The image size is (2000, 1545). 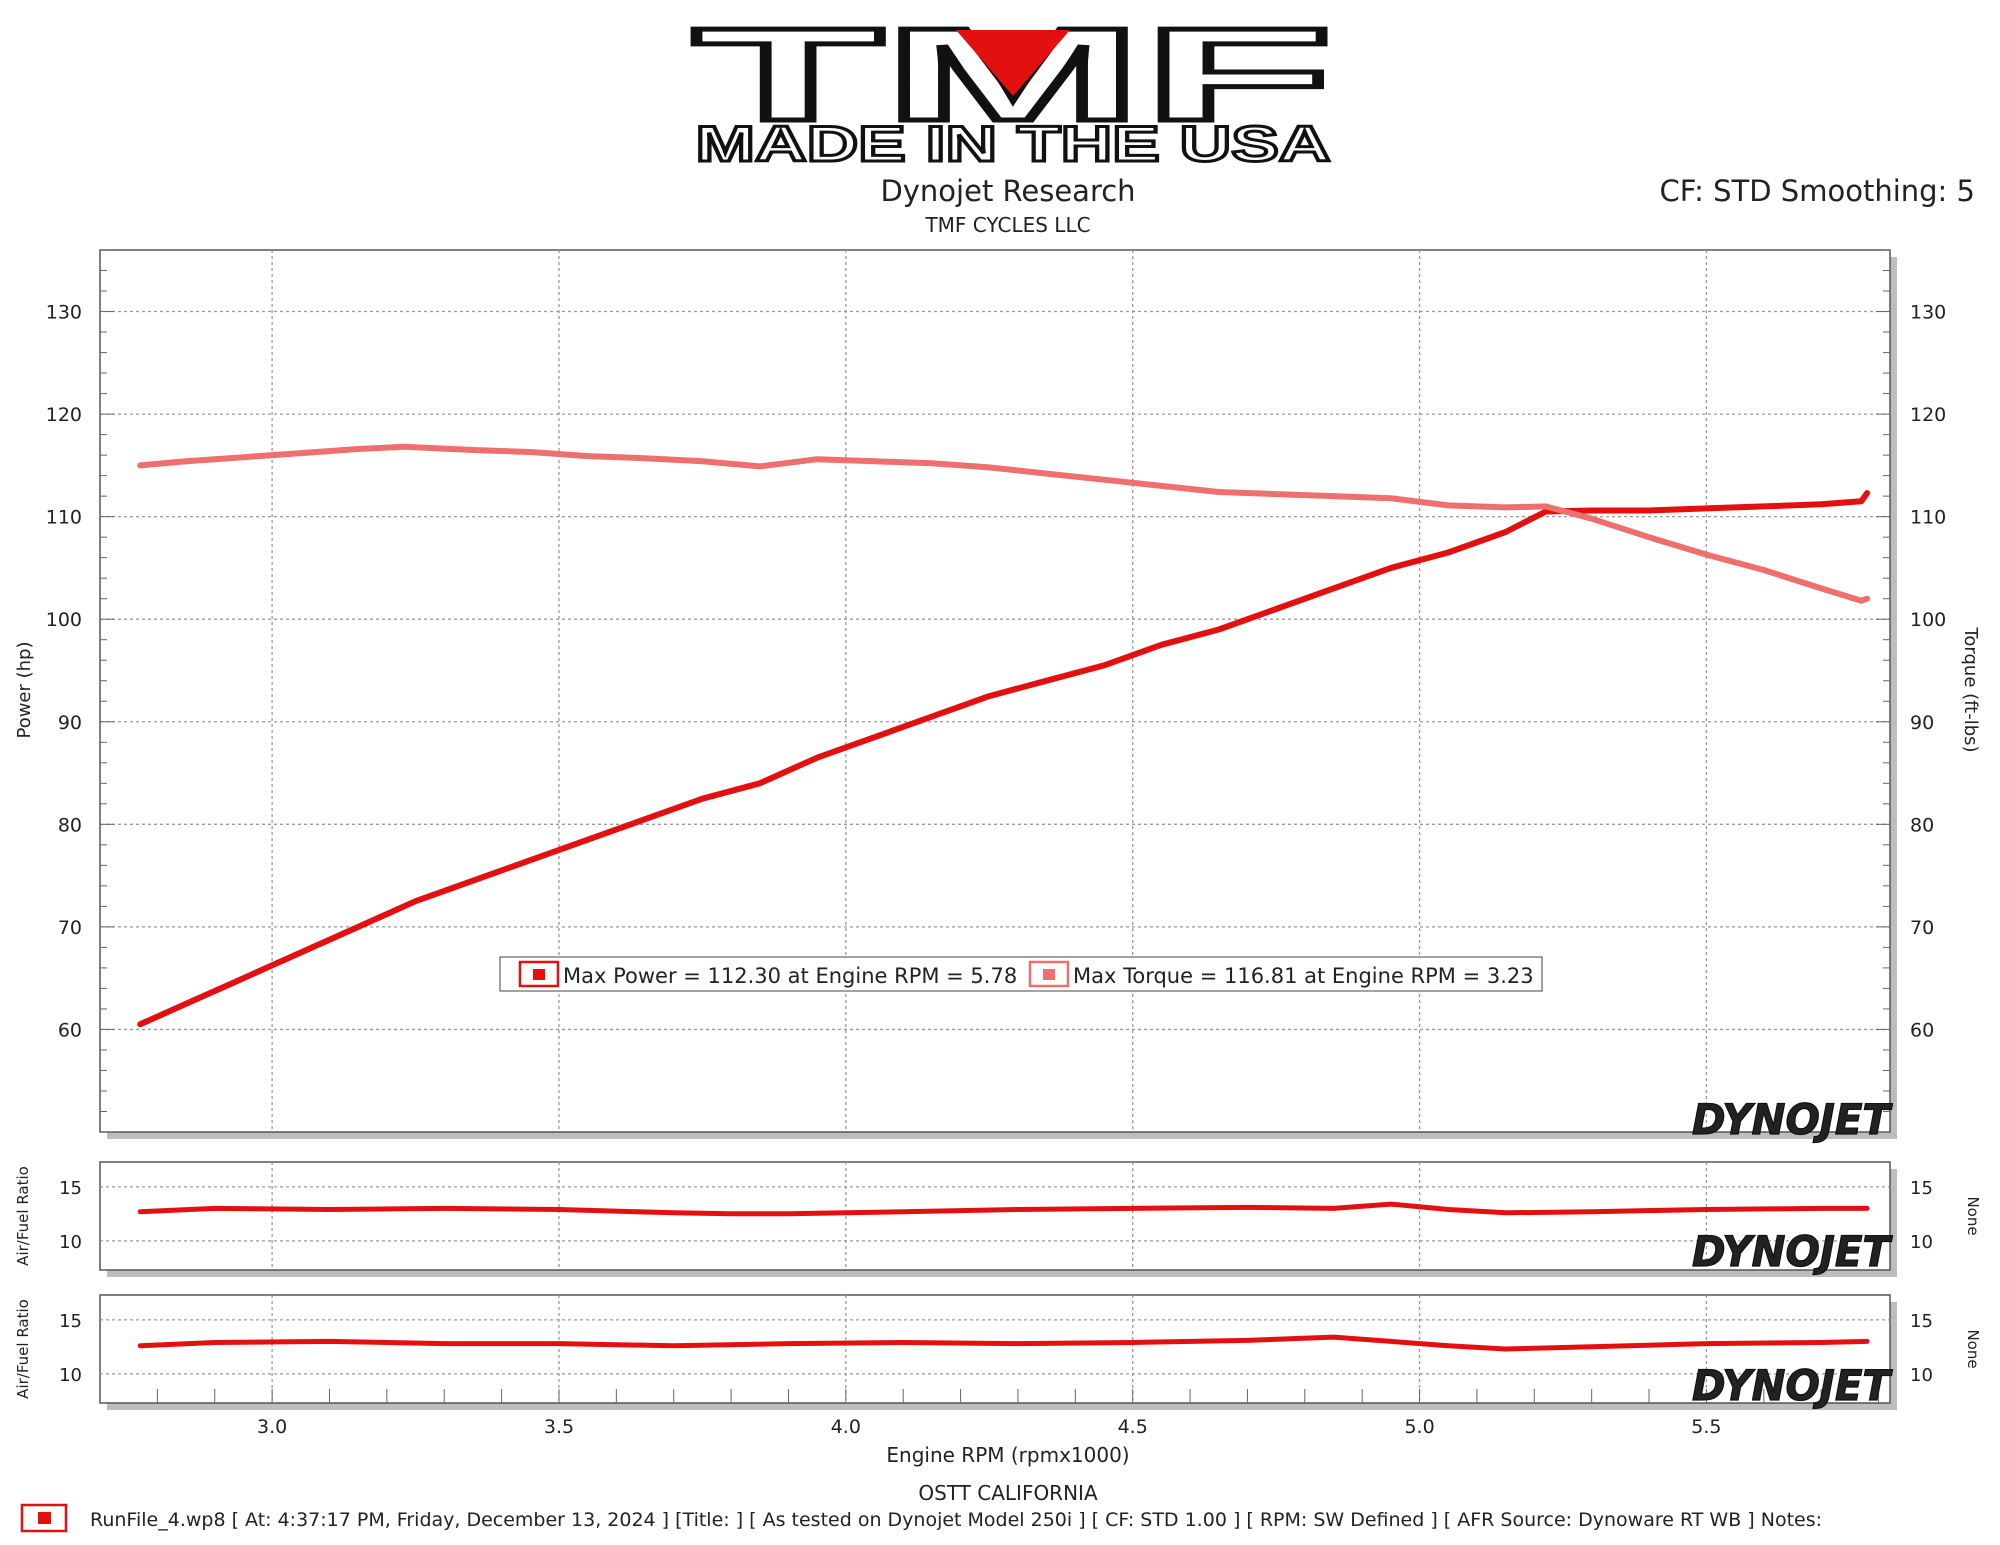 What do you see at coordinates (1922, 928) in the screenshot?
I see `main-ytick-right-1: 70` at bounding box center [1922, 928].